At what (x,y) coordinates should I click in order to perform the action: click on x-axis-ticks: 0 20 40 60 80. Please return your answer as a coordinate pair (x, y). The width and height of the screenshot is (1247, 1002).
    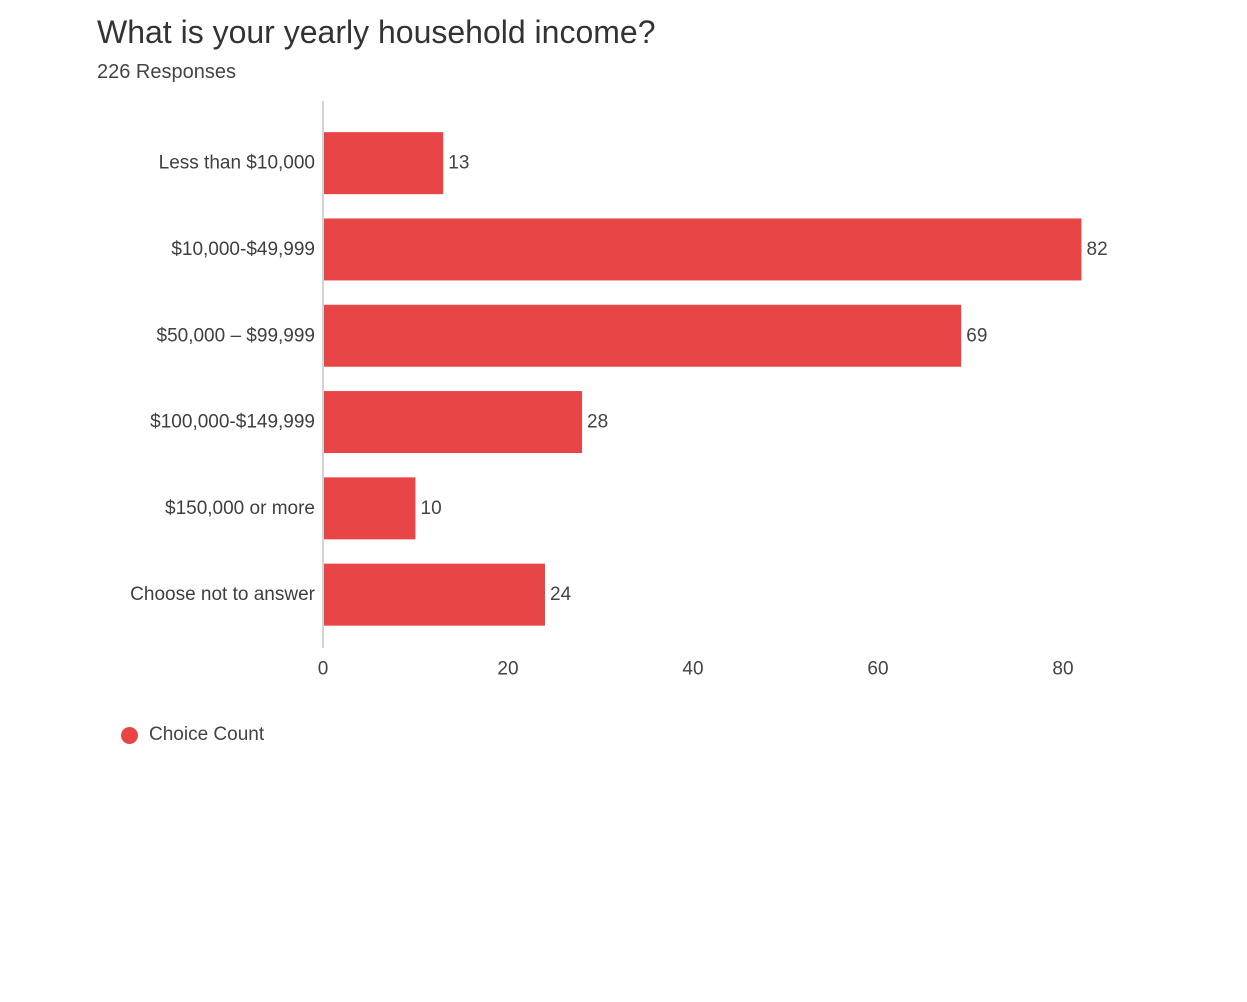
    Looking at the image, I should click on (696, 669).